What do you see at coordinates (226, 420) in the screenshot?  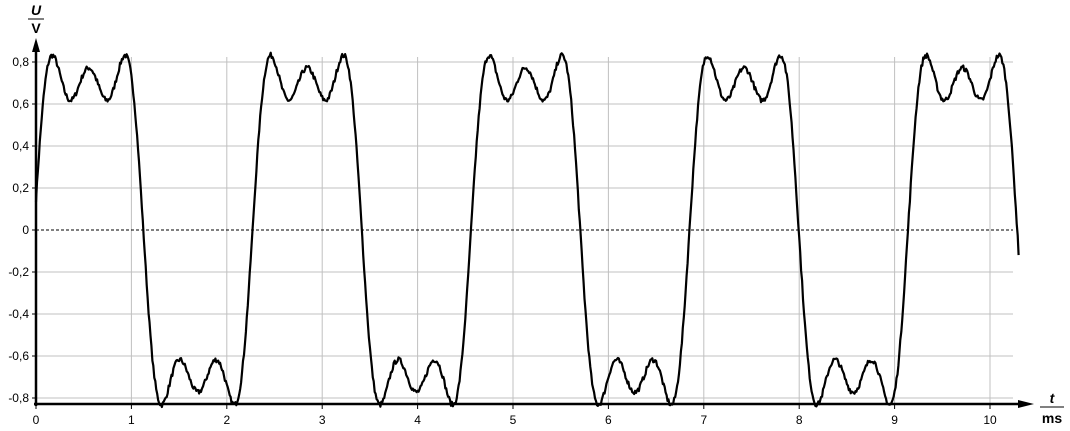 I see `x-tick-label: 2` at bounding box center [226, 420].